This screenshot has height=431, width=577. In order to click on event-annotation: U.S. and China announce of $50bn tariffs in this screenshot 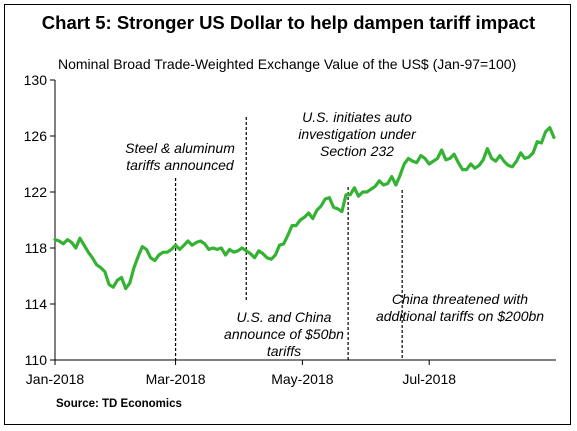, I will do `click(284, 334)`.